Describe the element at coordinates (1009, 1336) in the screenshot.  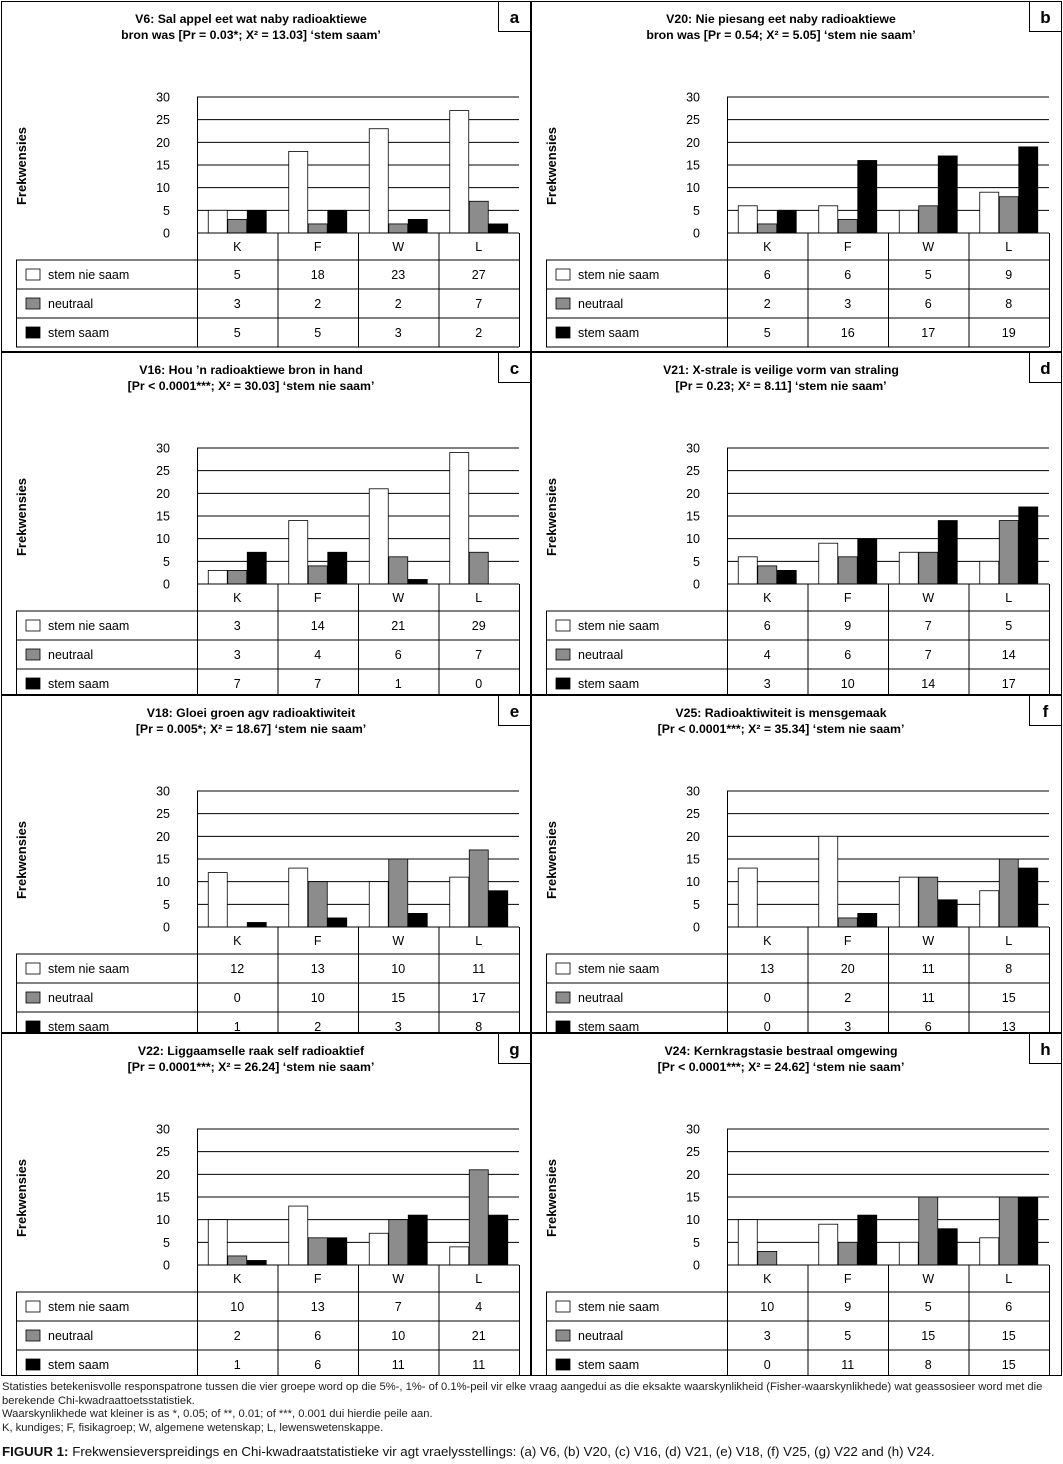
I see `data-label: 15` at that location.